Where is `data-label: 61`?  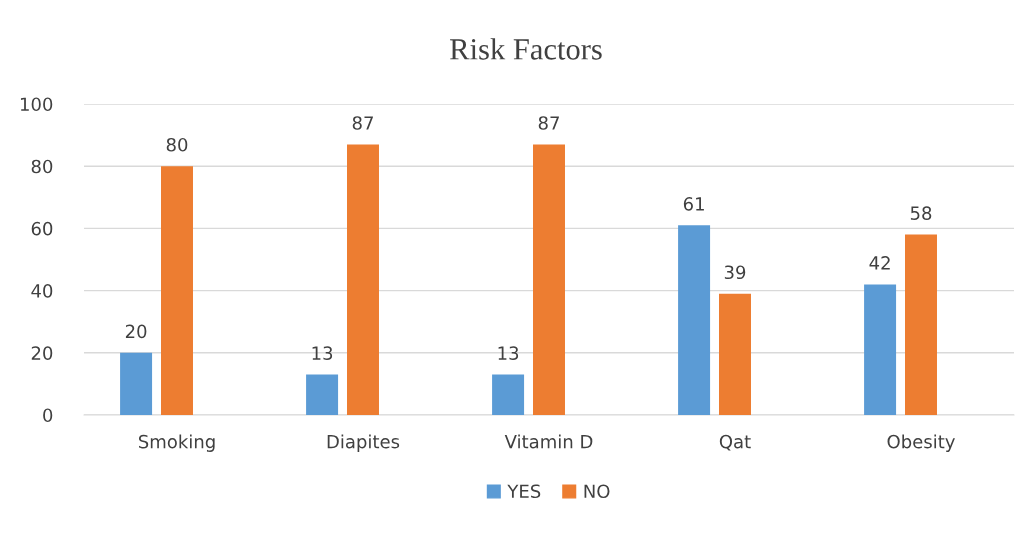 data-label: 61 is located at coordinates (693, 204).